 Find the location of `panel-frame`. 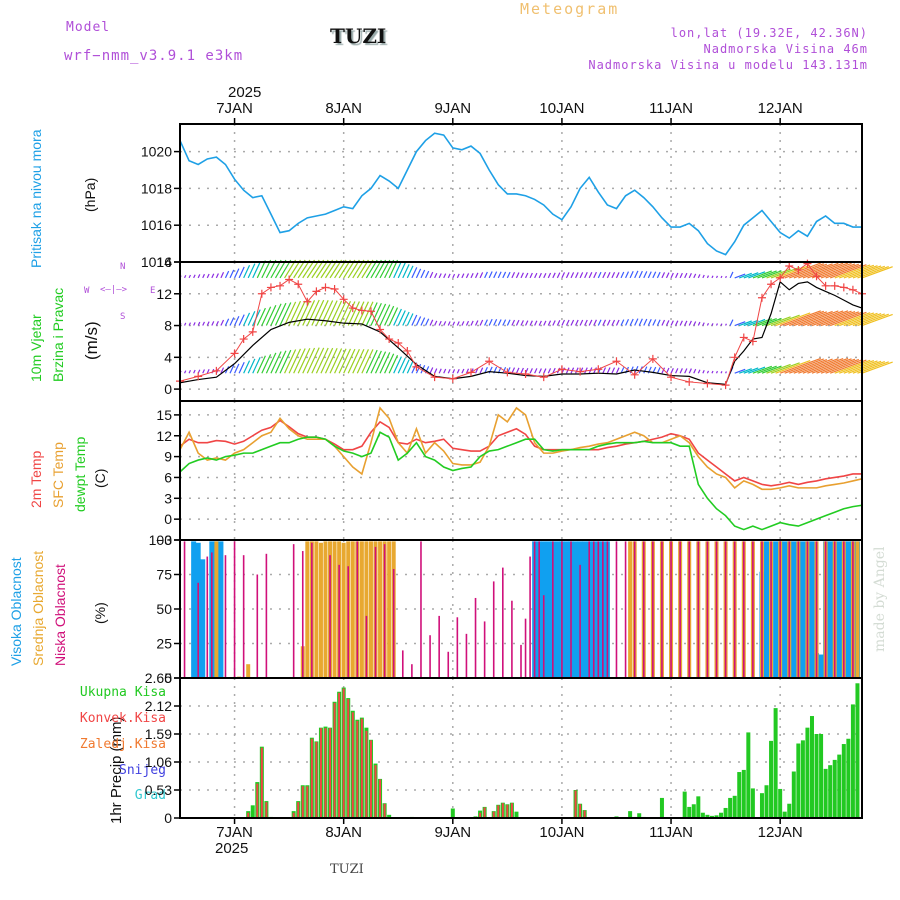

panel-frame is located at coordinates (521, 193).